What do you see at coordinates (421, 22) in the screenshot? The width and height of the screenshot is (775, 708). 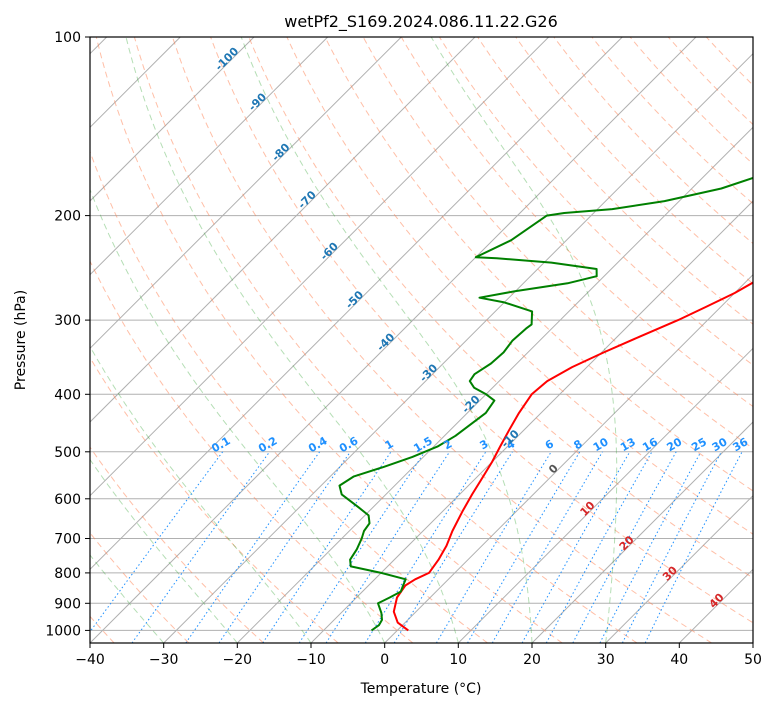 I see `chart-title: wetPf2_S169.2024.086.11.22.G26` at bounding box center [421, 22].